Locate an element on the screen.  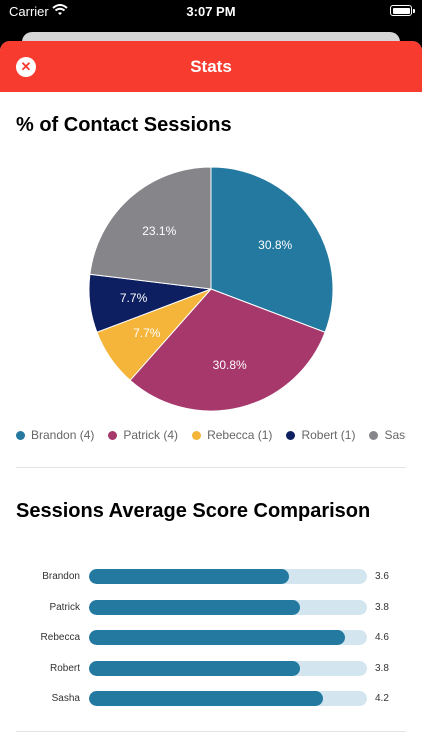
legend-item: Rebecca (1) is located at coordinates (232, 435).